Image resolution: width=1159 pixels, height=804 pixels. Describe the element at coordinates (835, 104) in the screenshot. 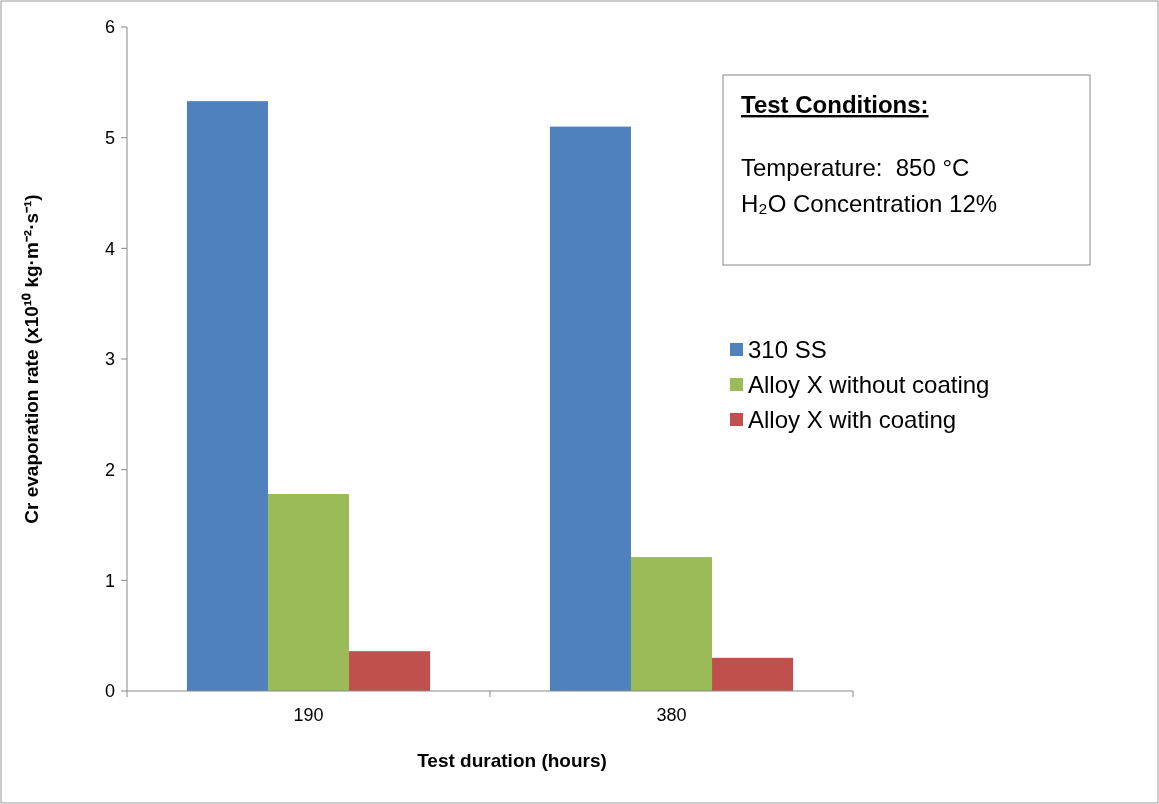

I see `annotation: Test Conditions:` at that location.